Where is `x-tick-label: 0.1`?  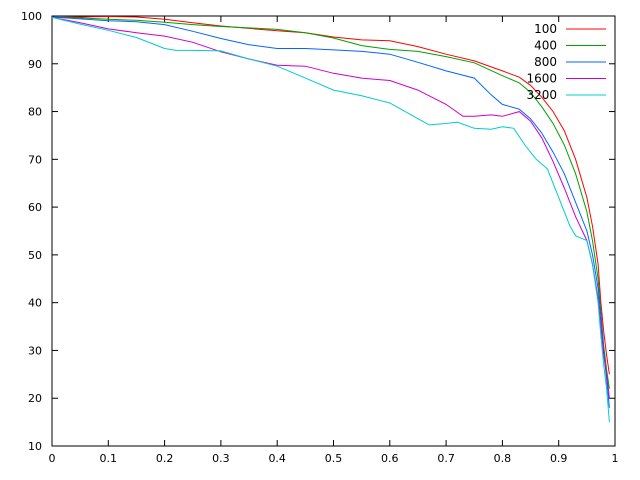 x-tick-label: 0.1 is located at coordinates (109, 458).